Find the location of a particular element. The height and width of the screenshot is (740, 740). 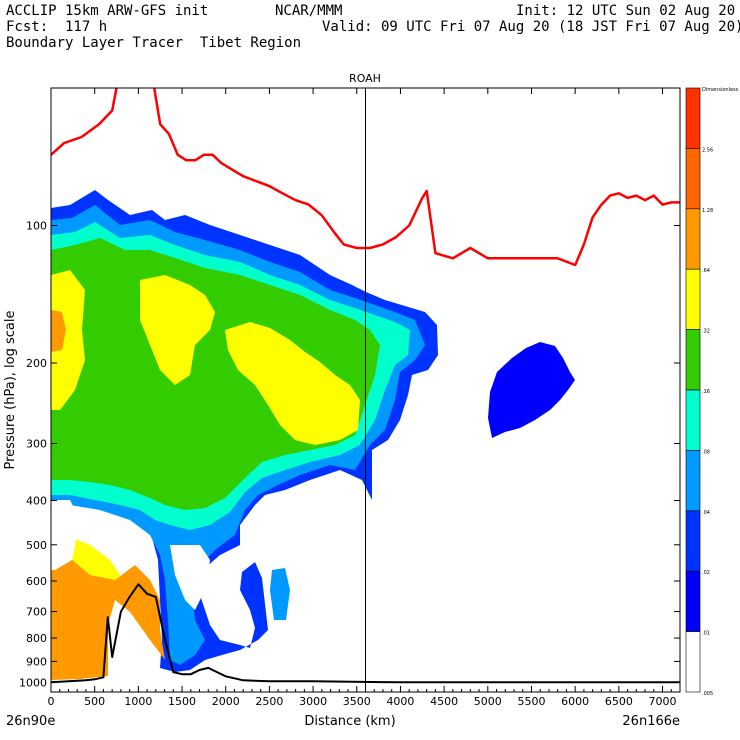

x-tick-label: 6000 is located at coordinates (575, 701).